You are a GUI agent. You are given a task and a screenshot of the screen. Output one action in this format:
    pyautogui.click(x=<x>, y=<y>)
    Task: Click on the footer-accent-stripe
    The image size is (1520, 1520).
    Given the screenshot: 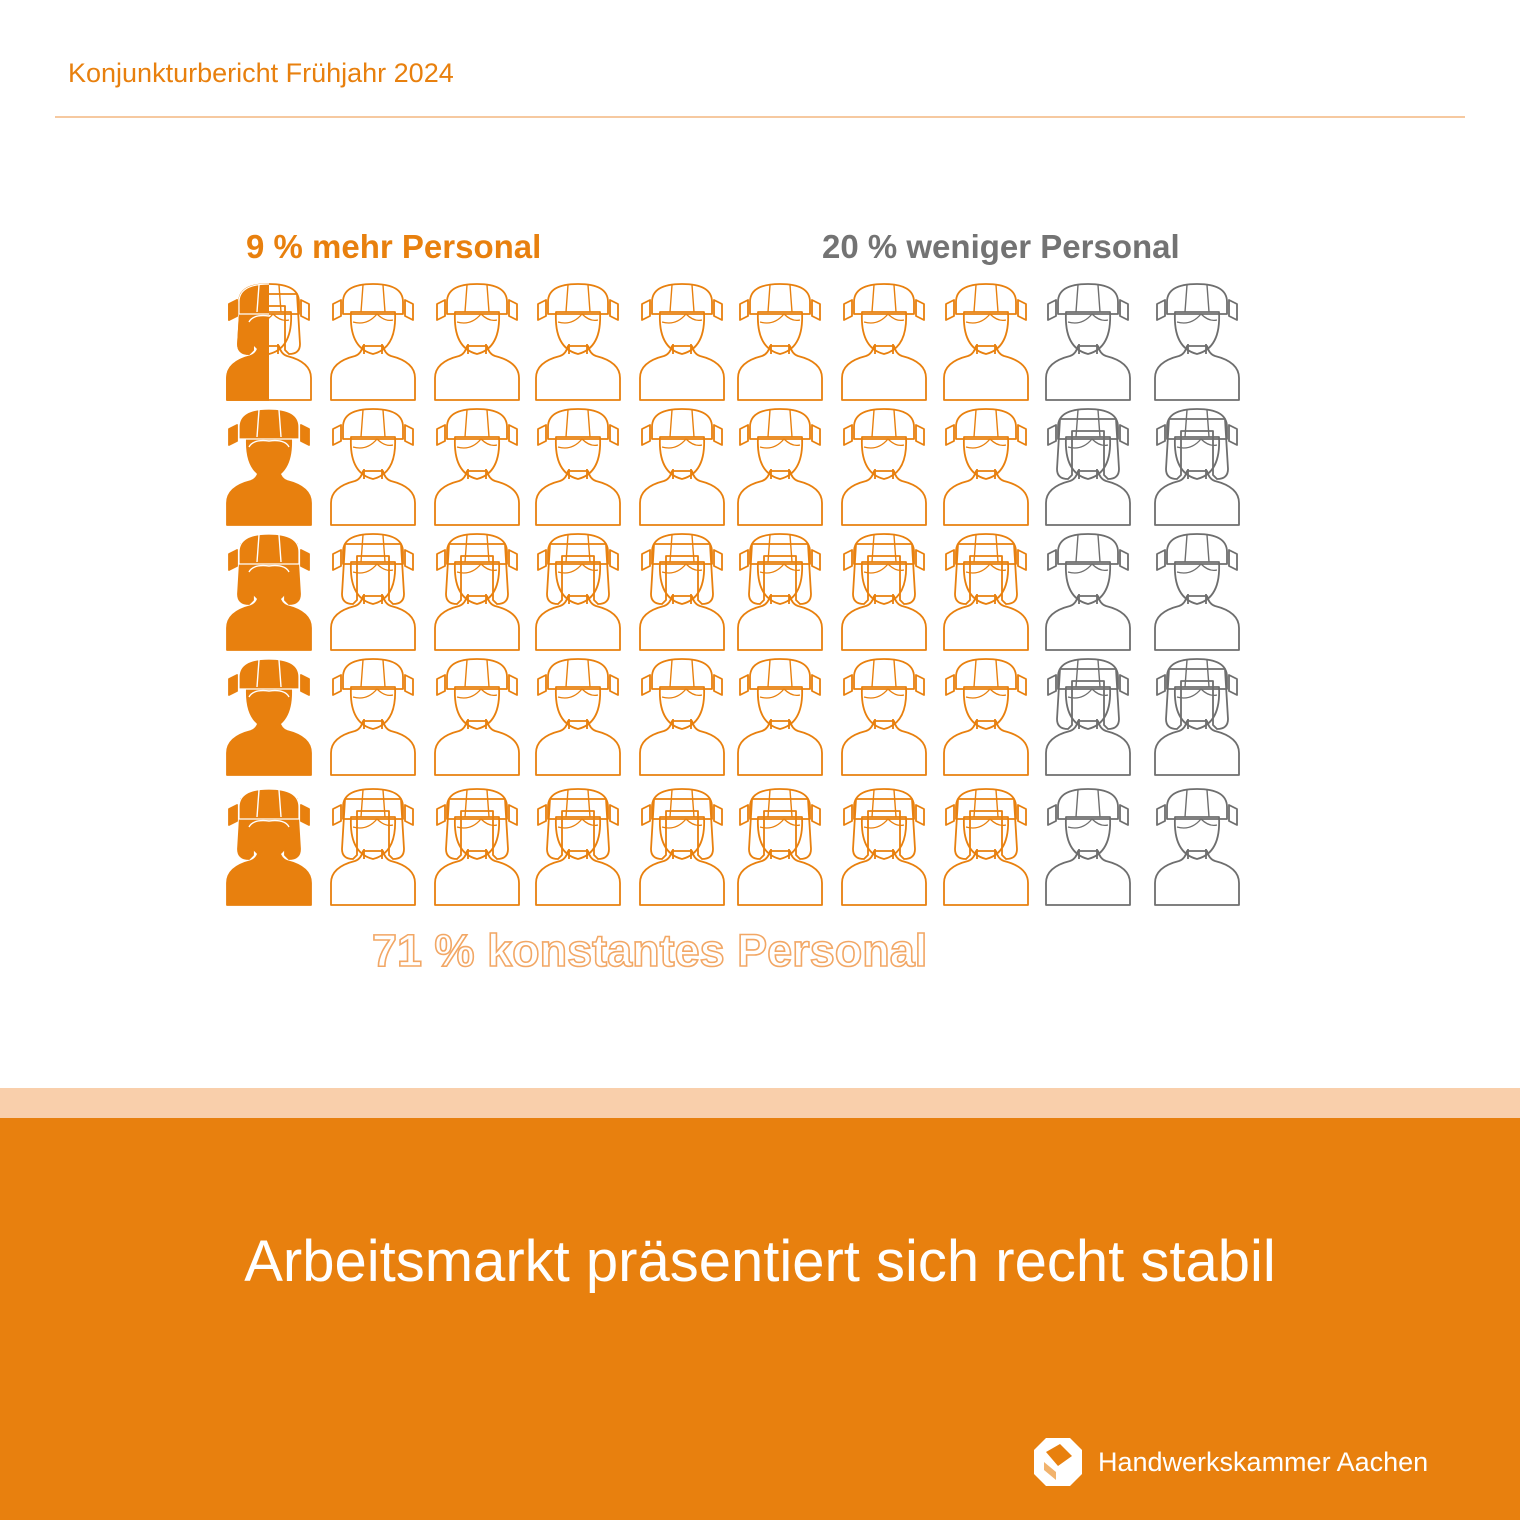 What is the action you would take?
    pyautogui.click(x=760, y=1103)
    